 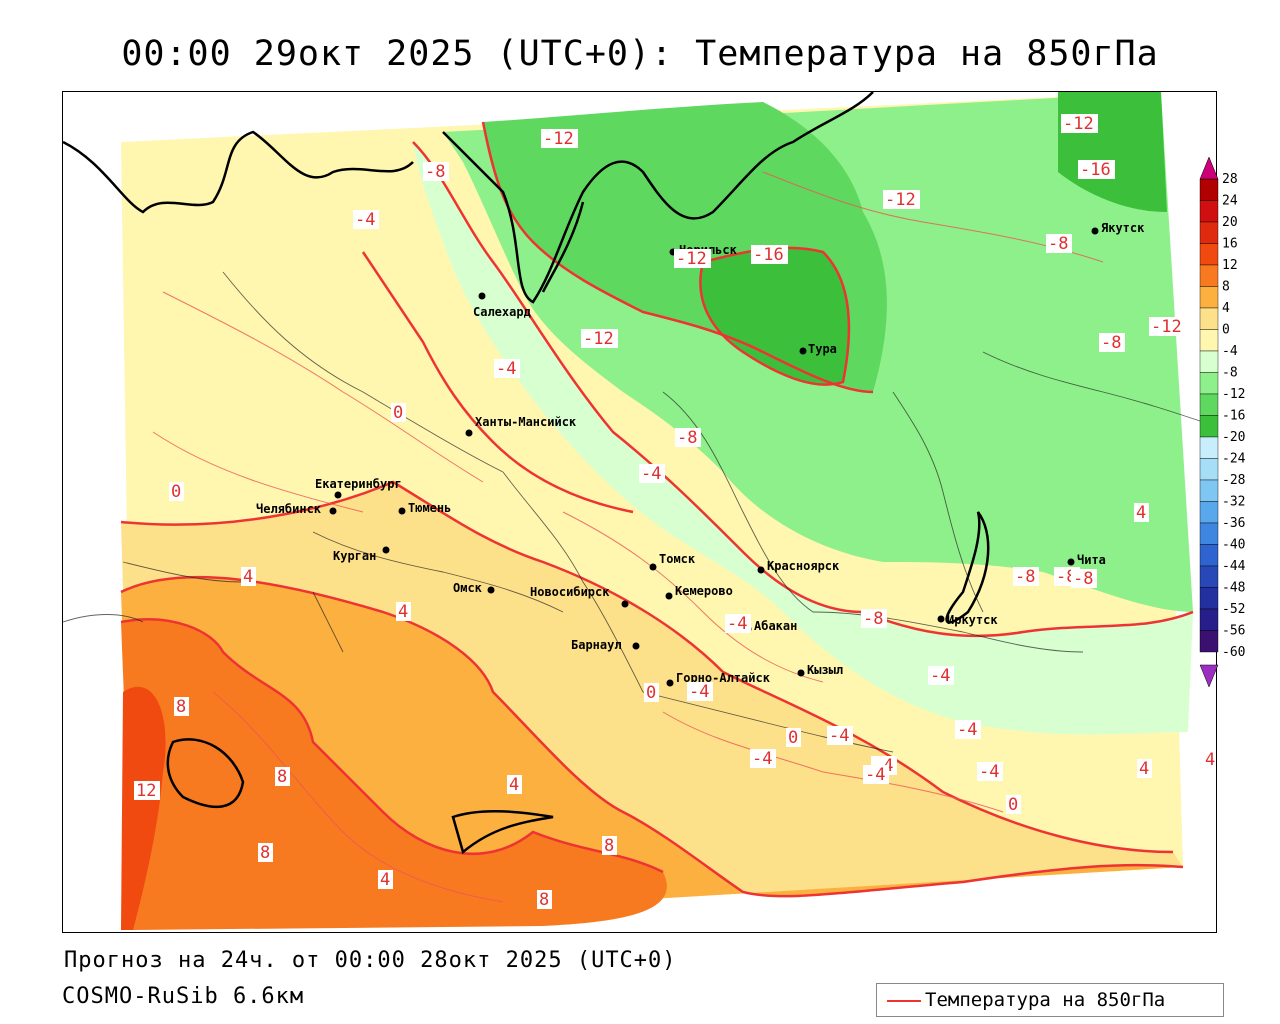 What do you see at coordinates (424, 508) in the screenshot?
I see `city-tyumen: Тюмень` at bounding box center [424, 508].